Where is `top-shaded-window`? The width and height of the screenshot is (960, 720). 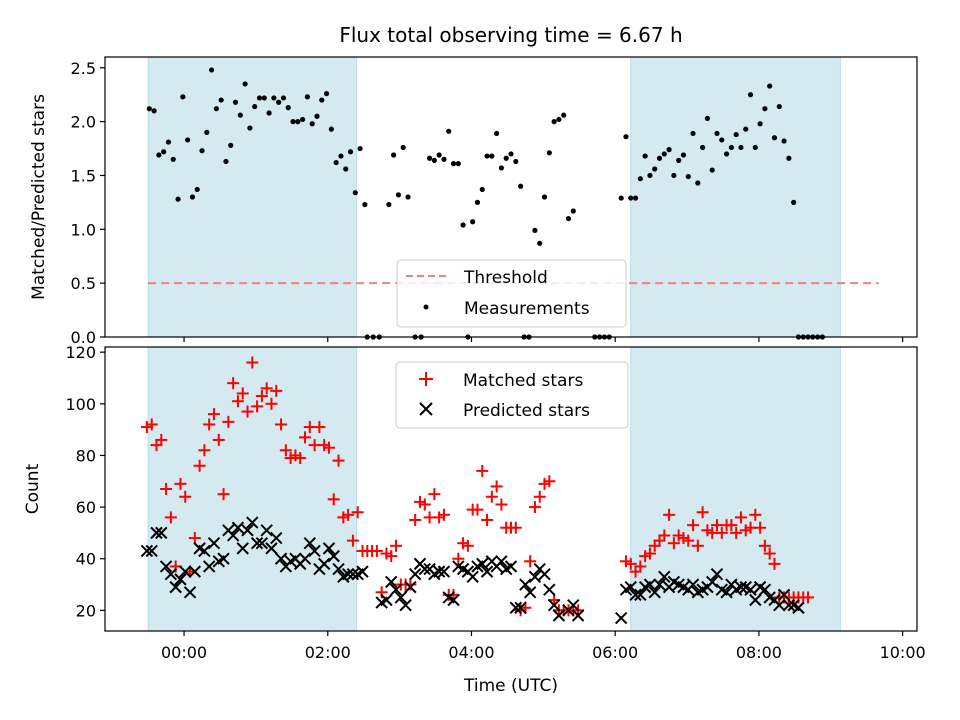
top-shaded-window is located at coordinates (252, 197).